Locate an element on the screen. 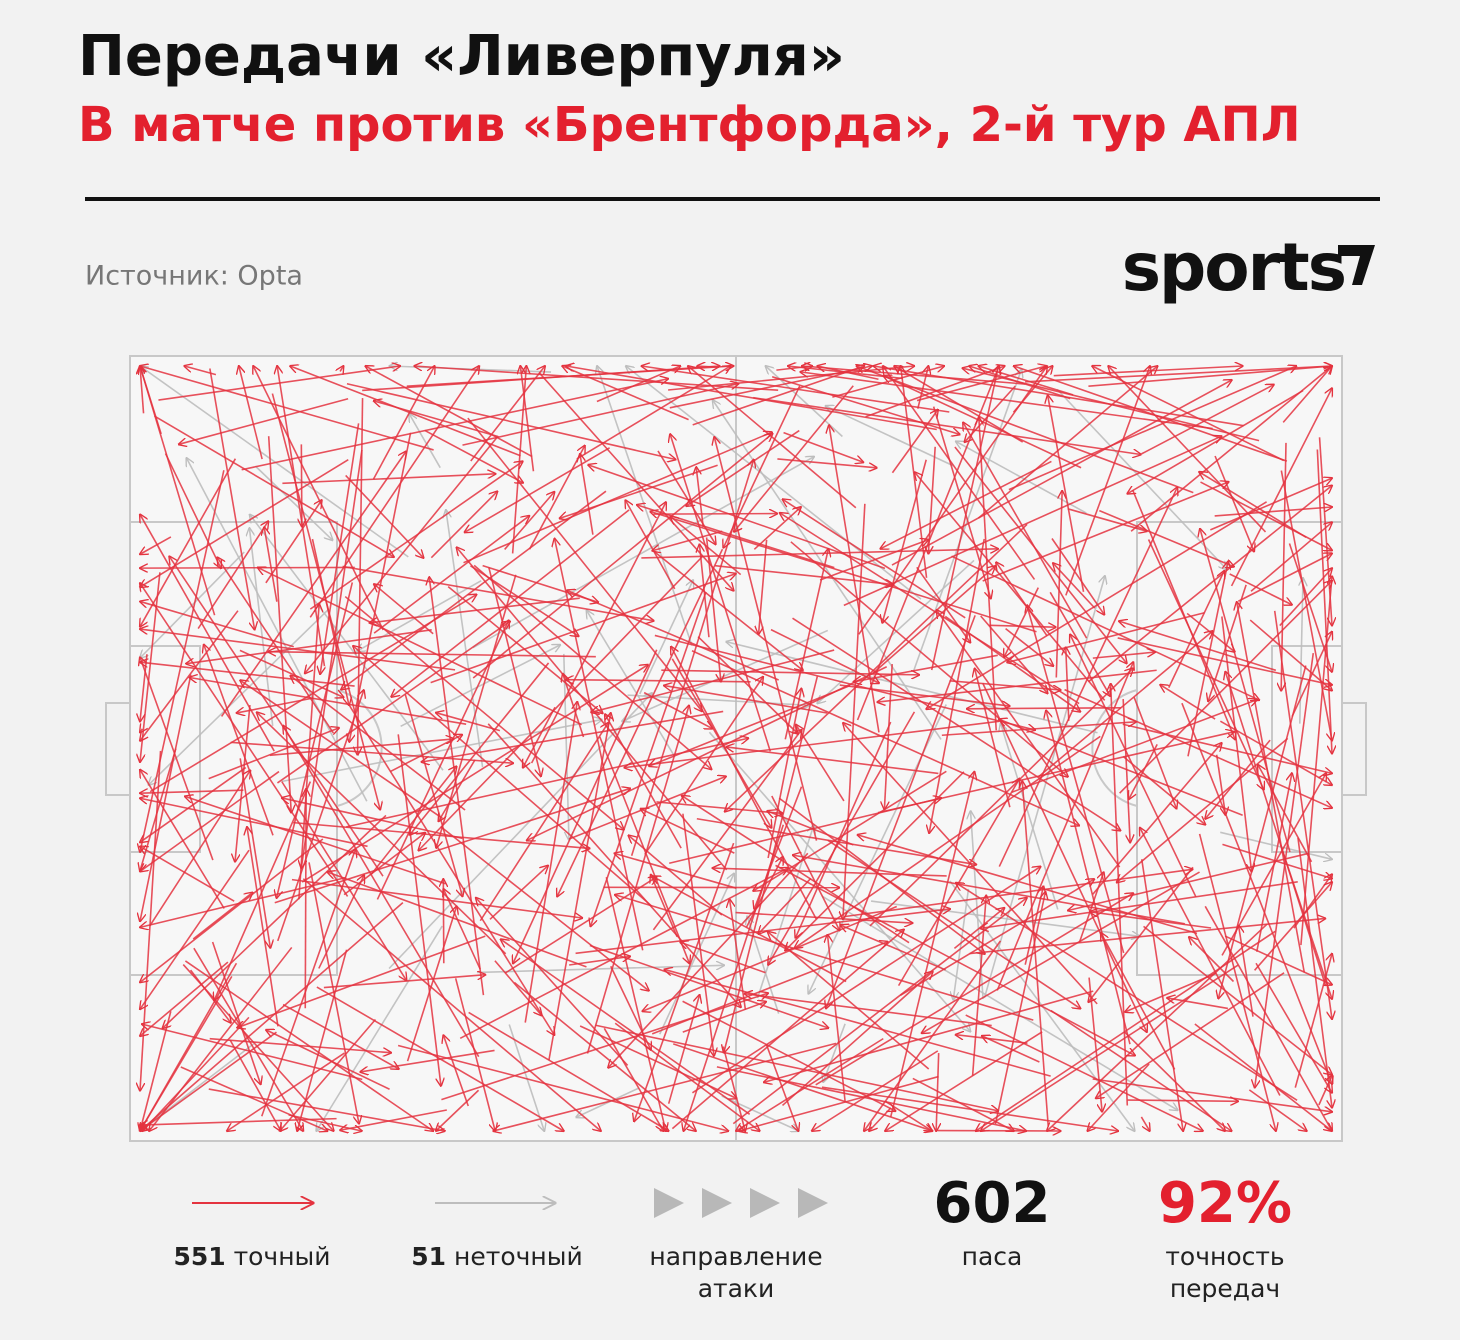 The height and width of the screenshot is (1340, 1460). accurate-label: точный is located at coordinates (282, 1256).